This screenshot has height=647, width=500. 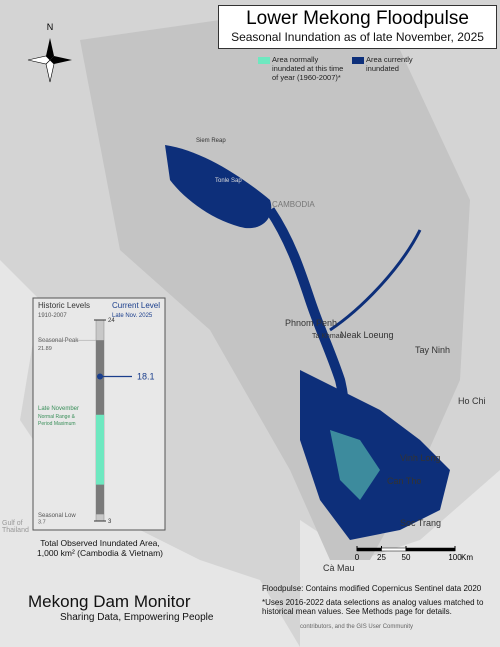 I want to click on scale-label: 25, so click(x=381, y=557).